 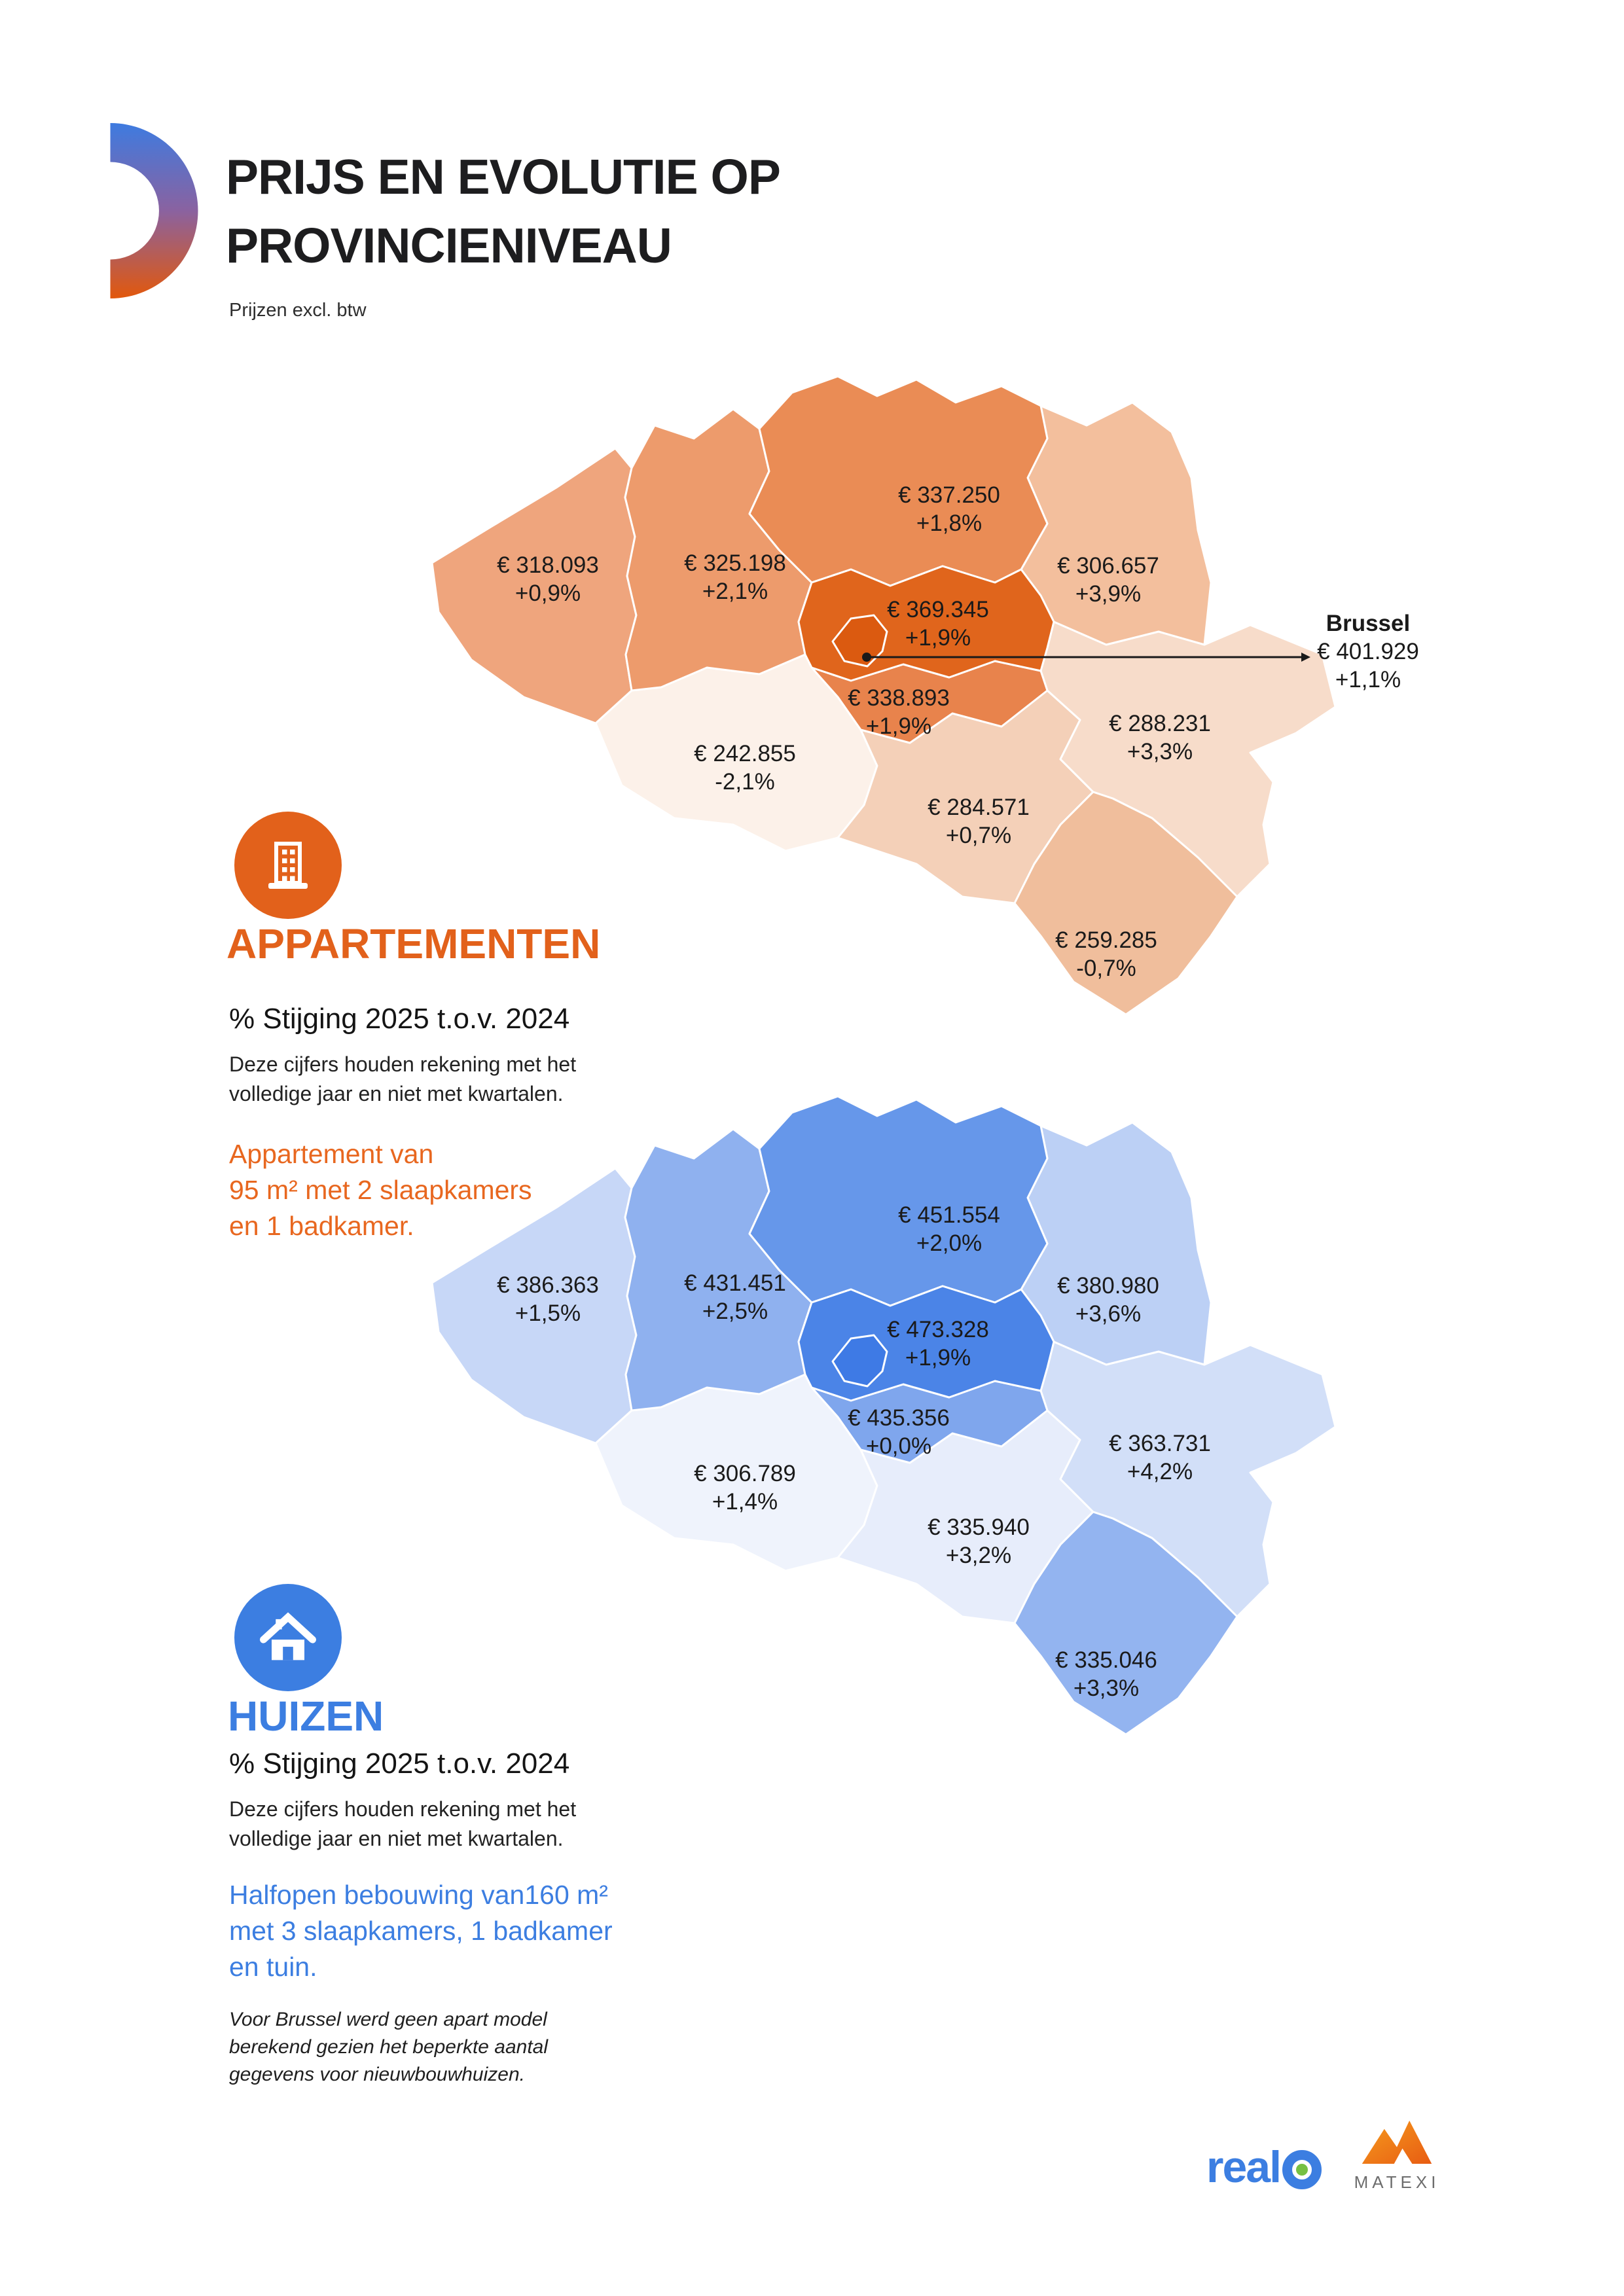 I want to click on label-namen-value: € 335.940, so click(x=979, y=1527).